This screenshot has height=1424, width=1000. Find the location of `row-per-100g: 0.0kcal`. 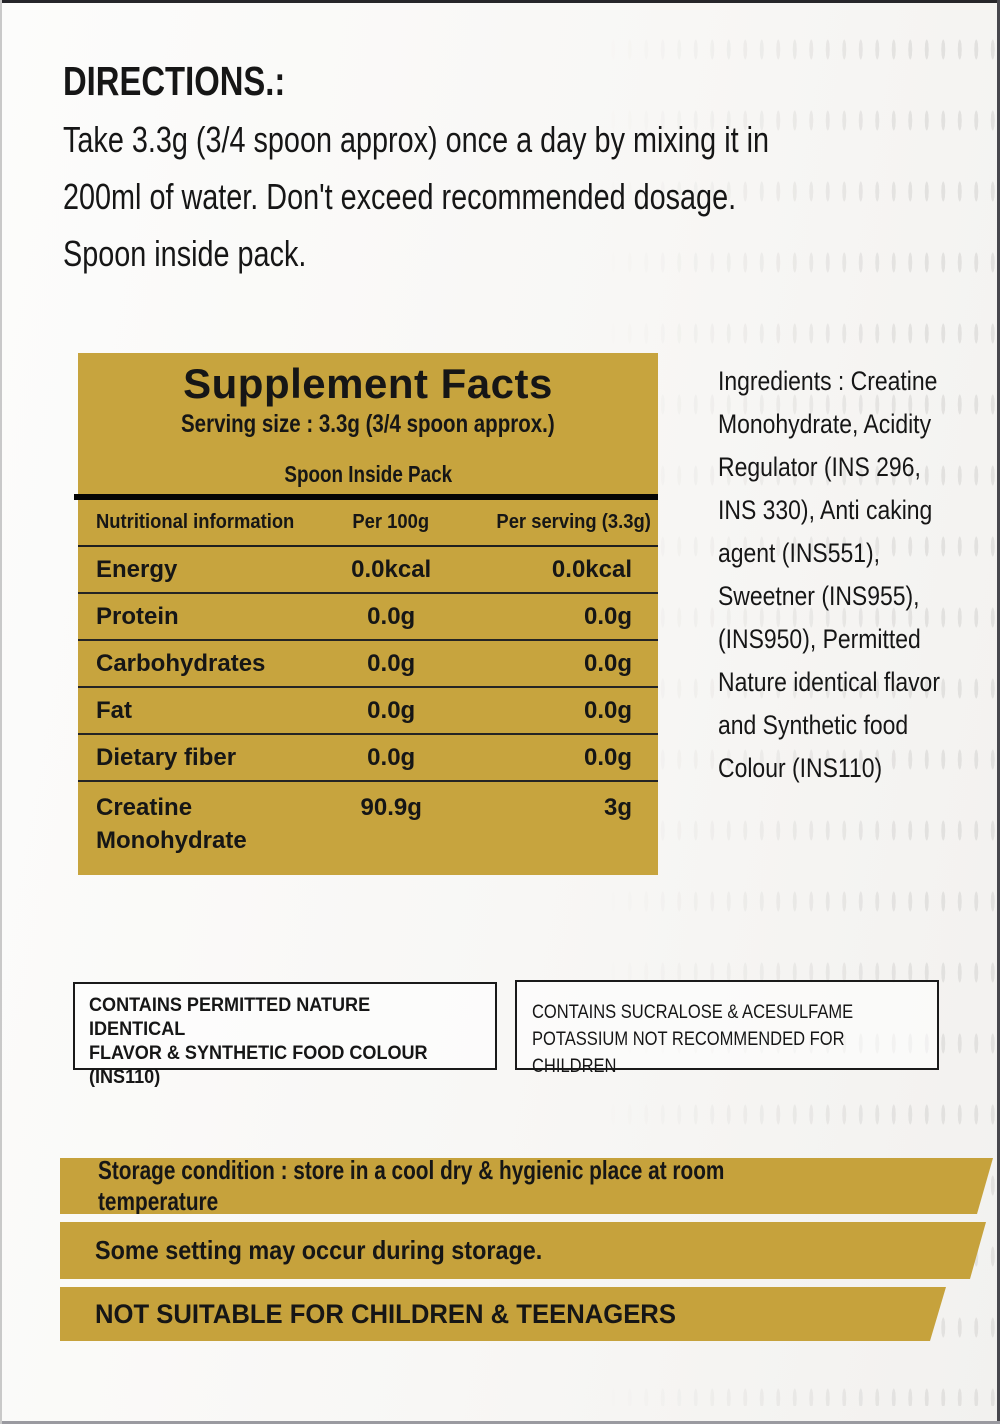

row-per-100g: 0.0kcal is located at coordinates (391, 569).